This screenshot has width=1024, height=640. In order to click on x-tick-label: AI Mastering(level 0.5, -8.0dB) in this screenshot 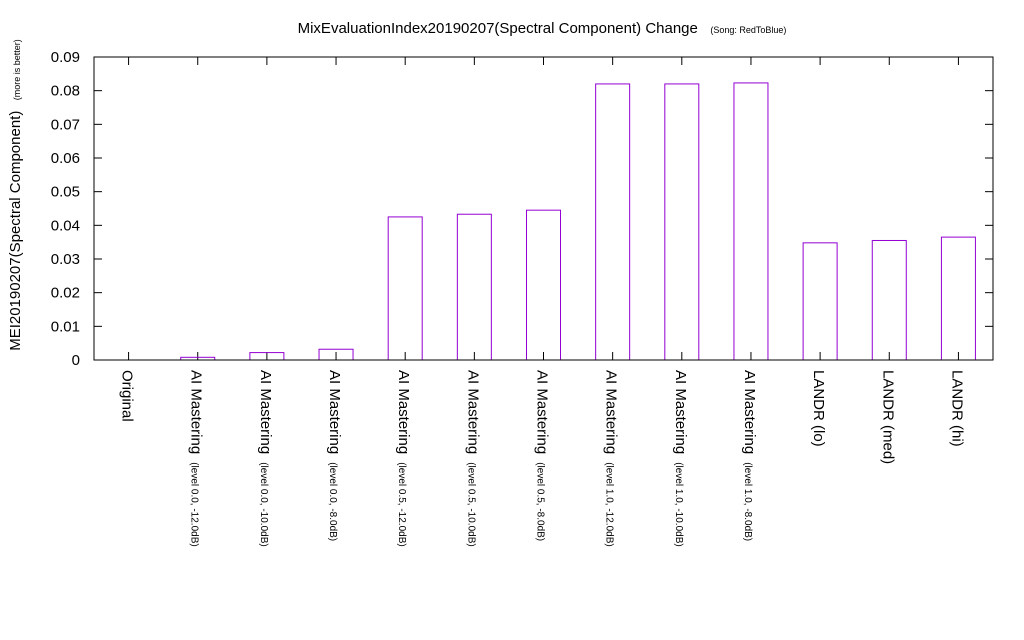, I will do `click(542, 455)`.